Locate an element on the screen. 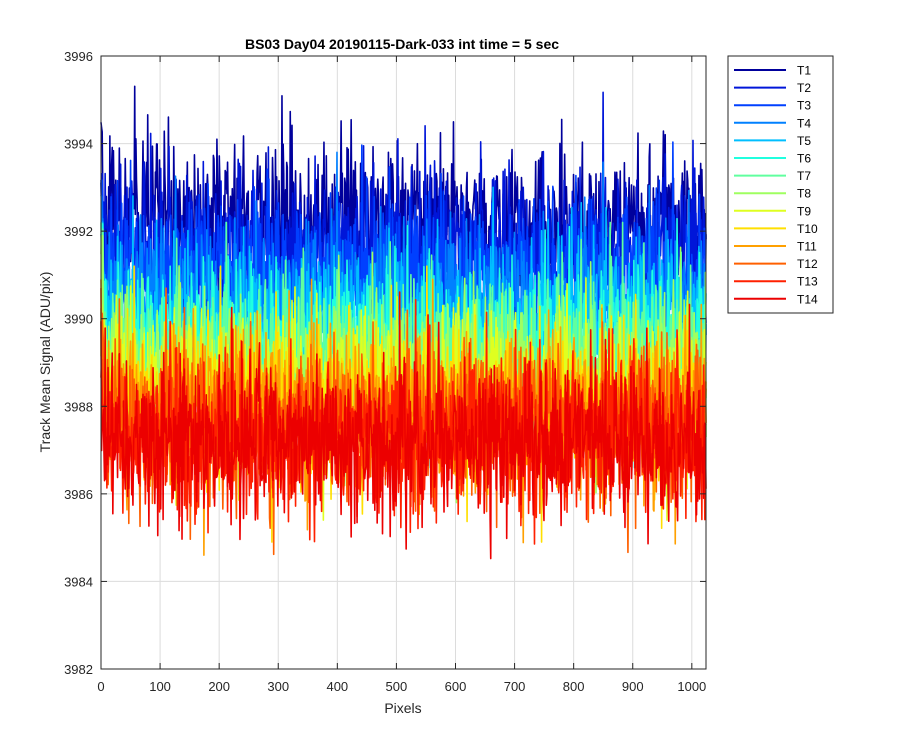  x-tick-label: 700 is located at coordinates (515, 686).